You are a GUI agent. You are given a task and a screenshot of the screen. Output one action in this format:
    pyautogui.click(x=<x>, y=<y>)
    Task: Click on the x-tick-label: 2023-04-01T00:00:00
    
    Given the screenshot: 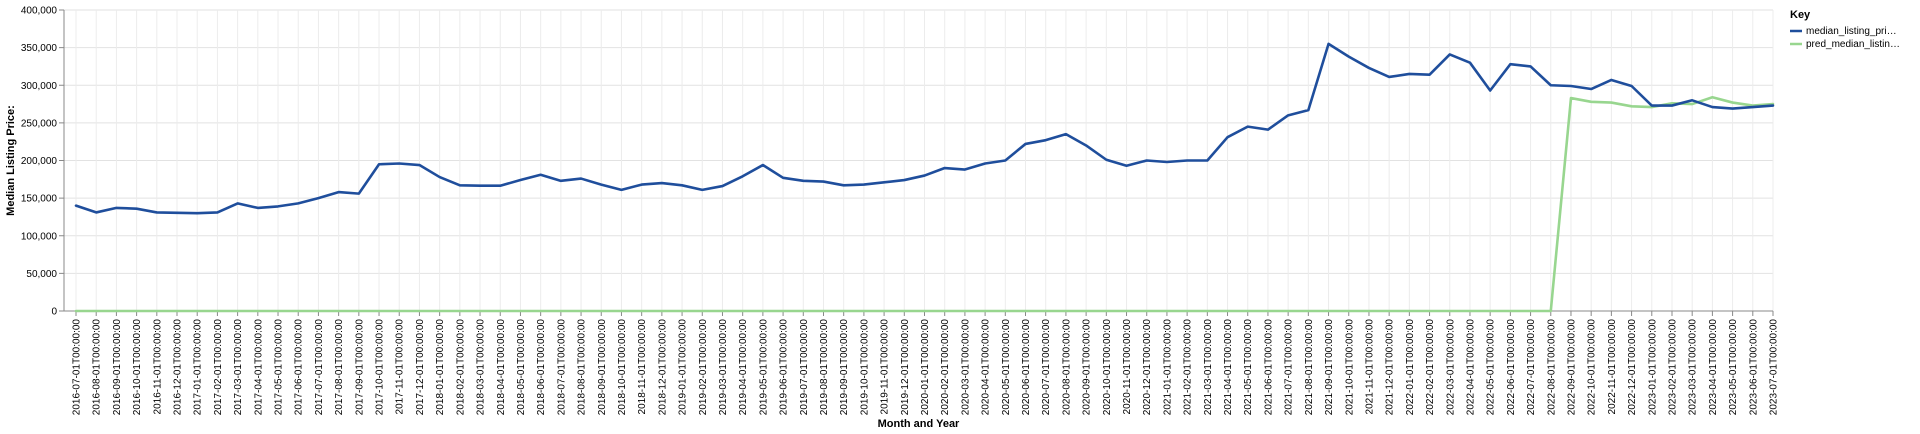 What is the action you would take?
    pyautogui.click(x=1713, y=367)
    